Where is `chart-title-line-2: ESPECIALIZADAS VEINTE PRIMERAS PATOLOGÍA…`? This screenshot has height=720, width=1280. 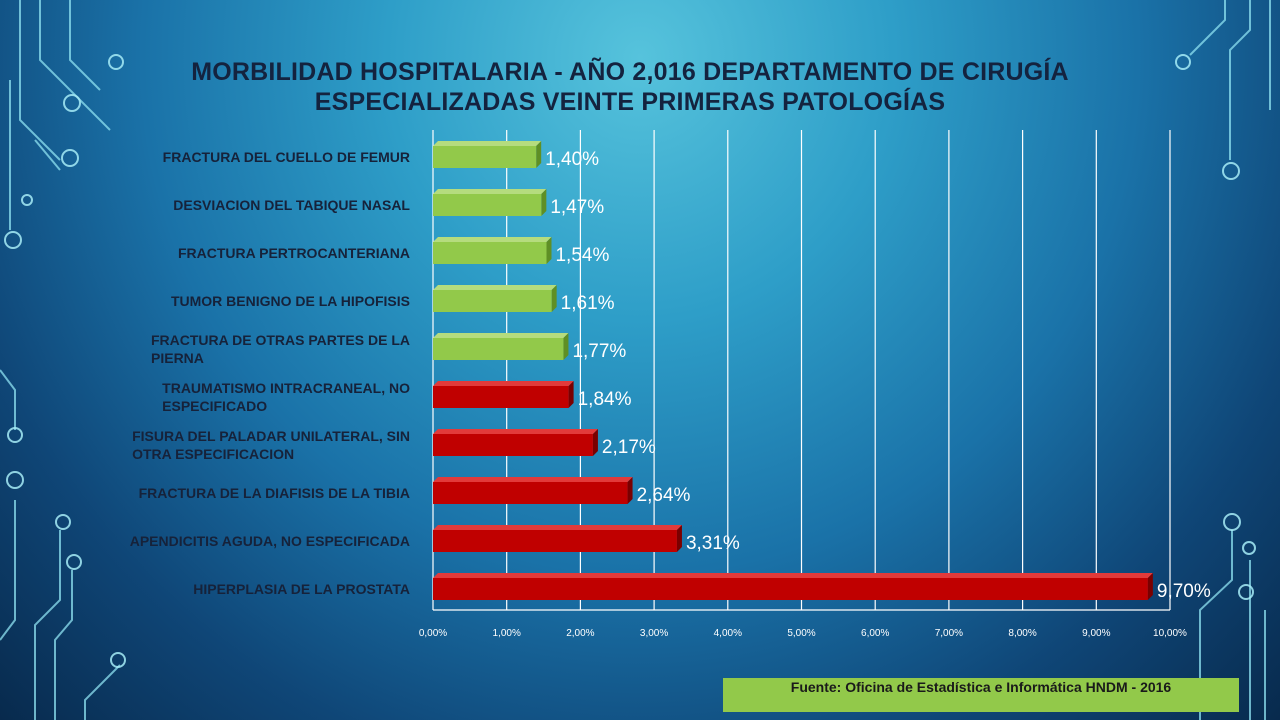 chart-title-line-2: ESPECIALIZADAS VEINTE PRIMERAS PATOLOGÍA… is located at coordinates (630, 102).